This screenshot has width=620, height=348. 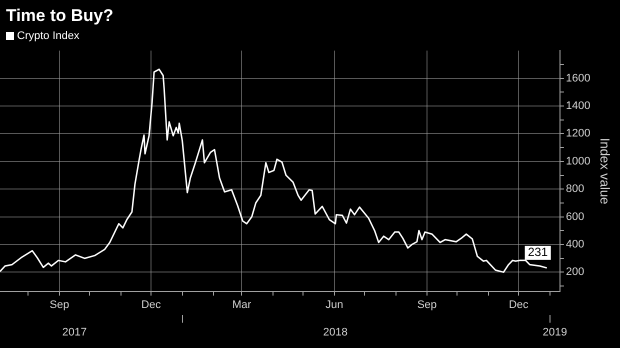 I want to click on legend-label: Crypto Index, so click(x=48, y=36).